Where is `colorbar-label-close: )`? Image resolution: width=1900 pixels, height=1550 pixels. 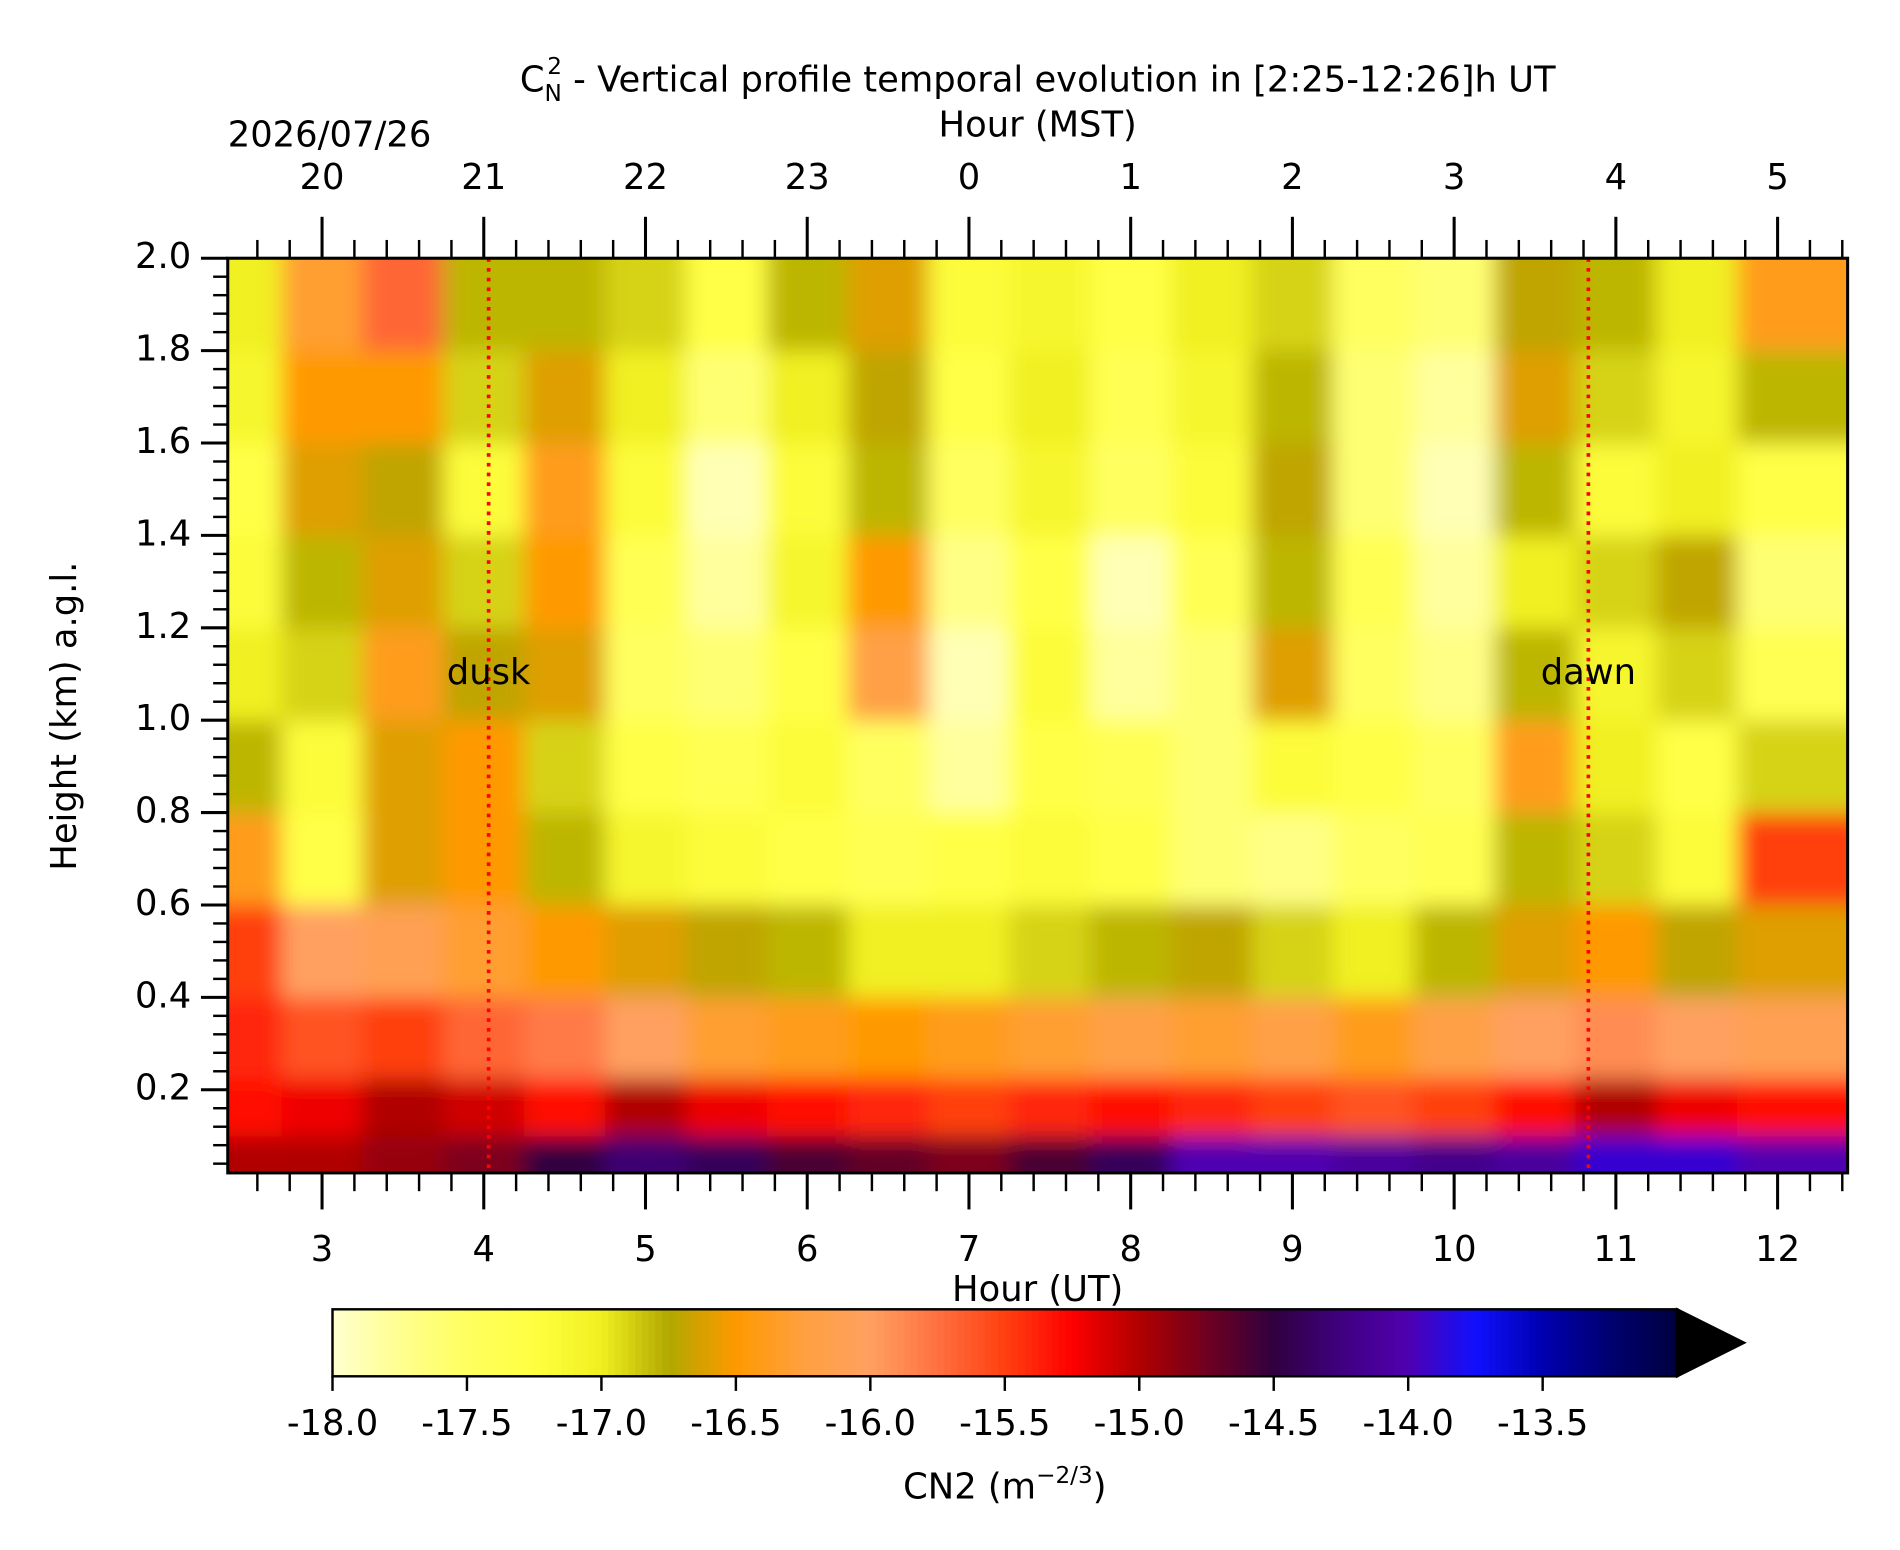 colorbar-label-close: ) is located at coordinates (1100, 1486).